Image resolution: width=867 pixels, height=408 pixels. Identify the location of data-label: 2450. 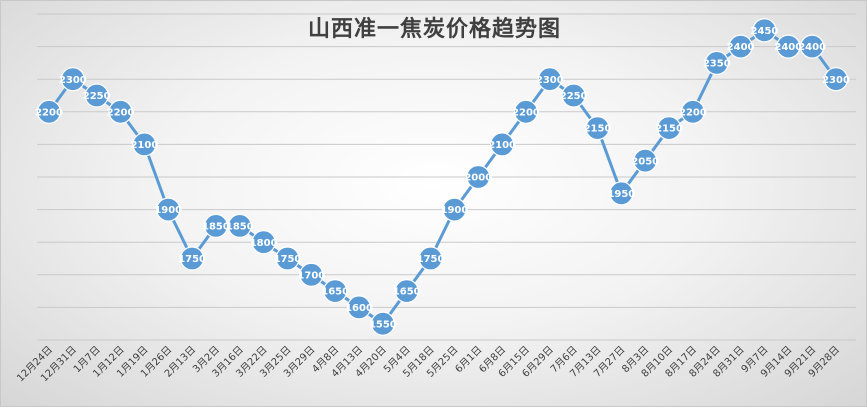
(765, 31).